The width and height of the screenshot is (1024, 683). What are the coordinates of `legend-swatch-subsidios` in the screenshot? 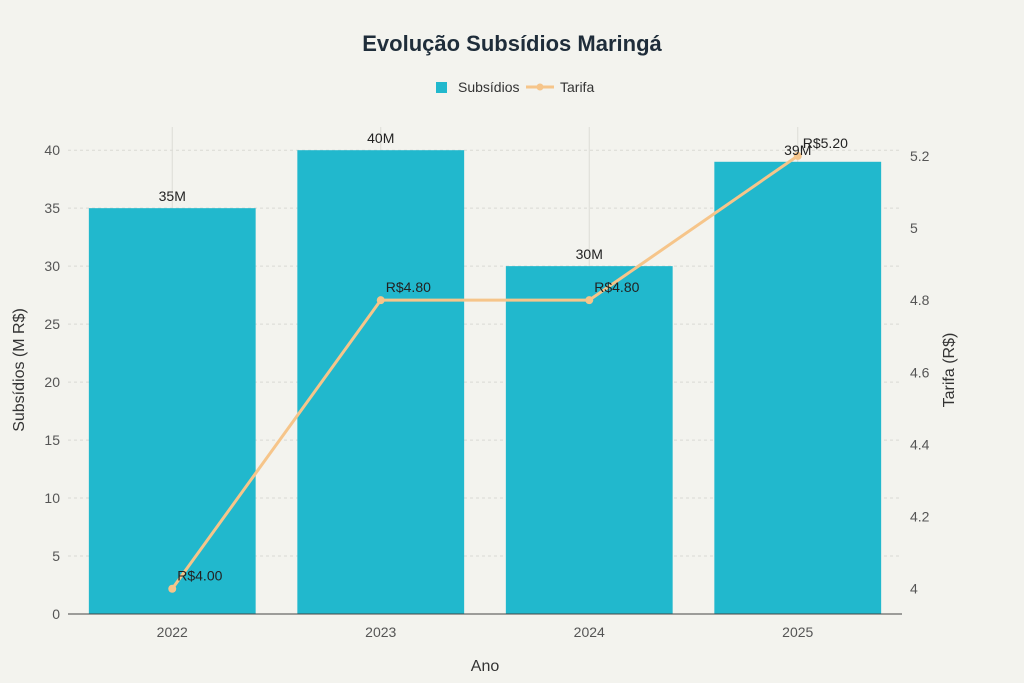 It's located at (441, 87).